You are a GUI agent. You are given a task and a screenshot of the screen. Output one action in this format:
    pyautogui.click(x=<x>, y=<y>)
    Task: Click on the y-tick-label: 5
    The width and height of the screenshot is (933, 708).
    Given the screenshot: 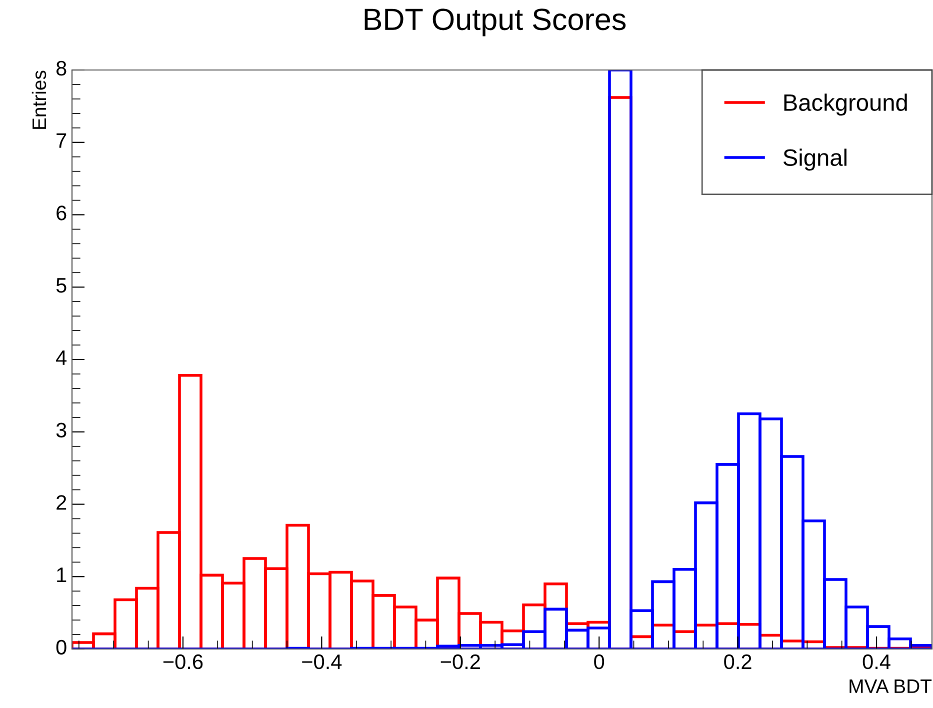 What is the action you would take?
    pyautogui.click(x=61, y=285)
    